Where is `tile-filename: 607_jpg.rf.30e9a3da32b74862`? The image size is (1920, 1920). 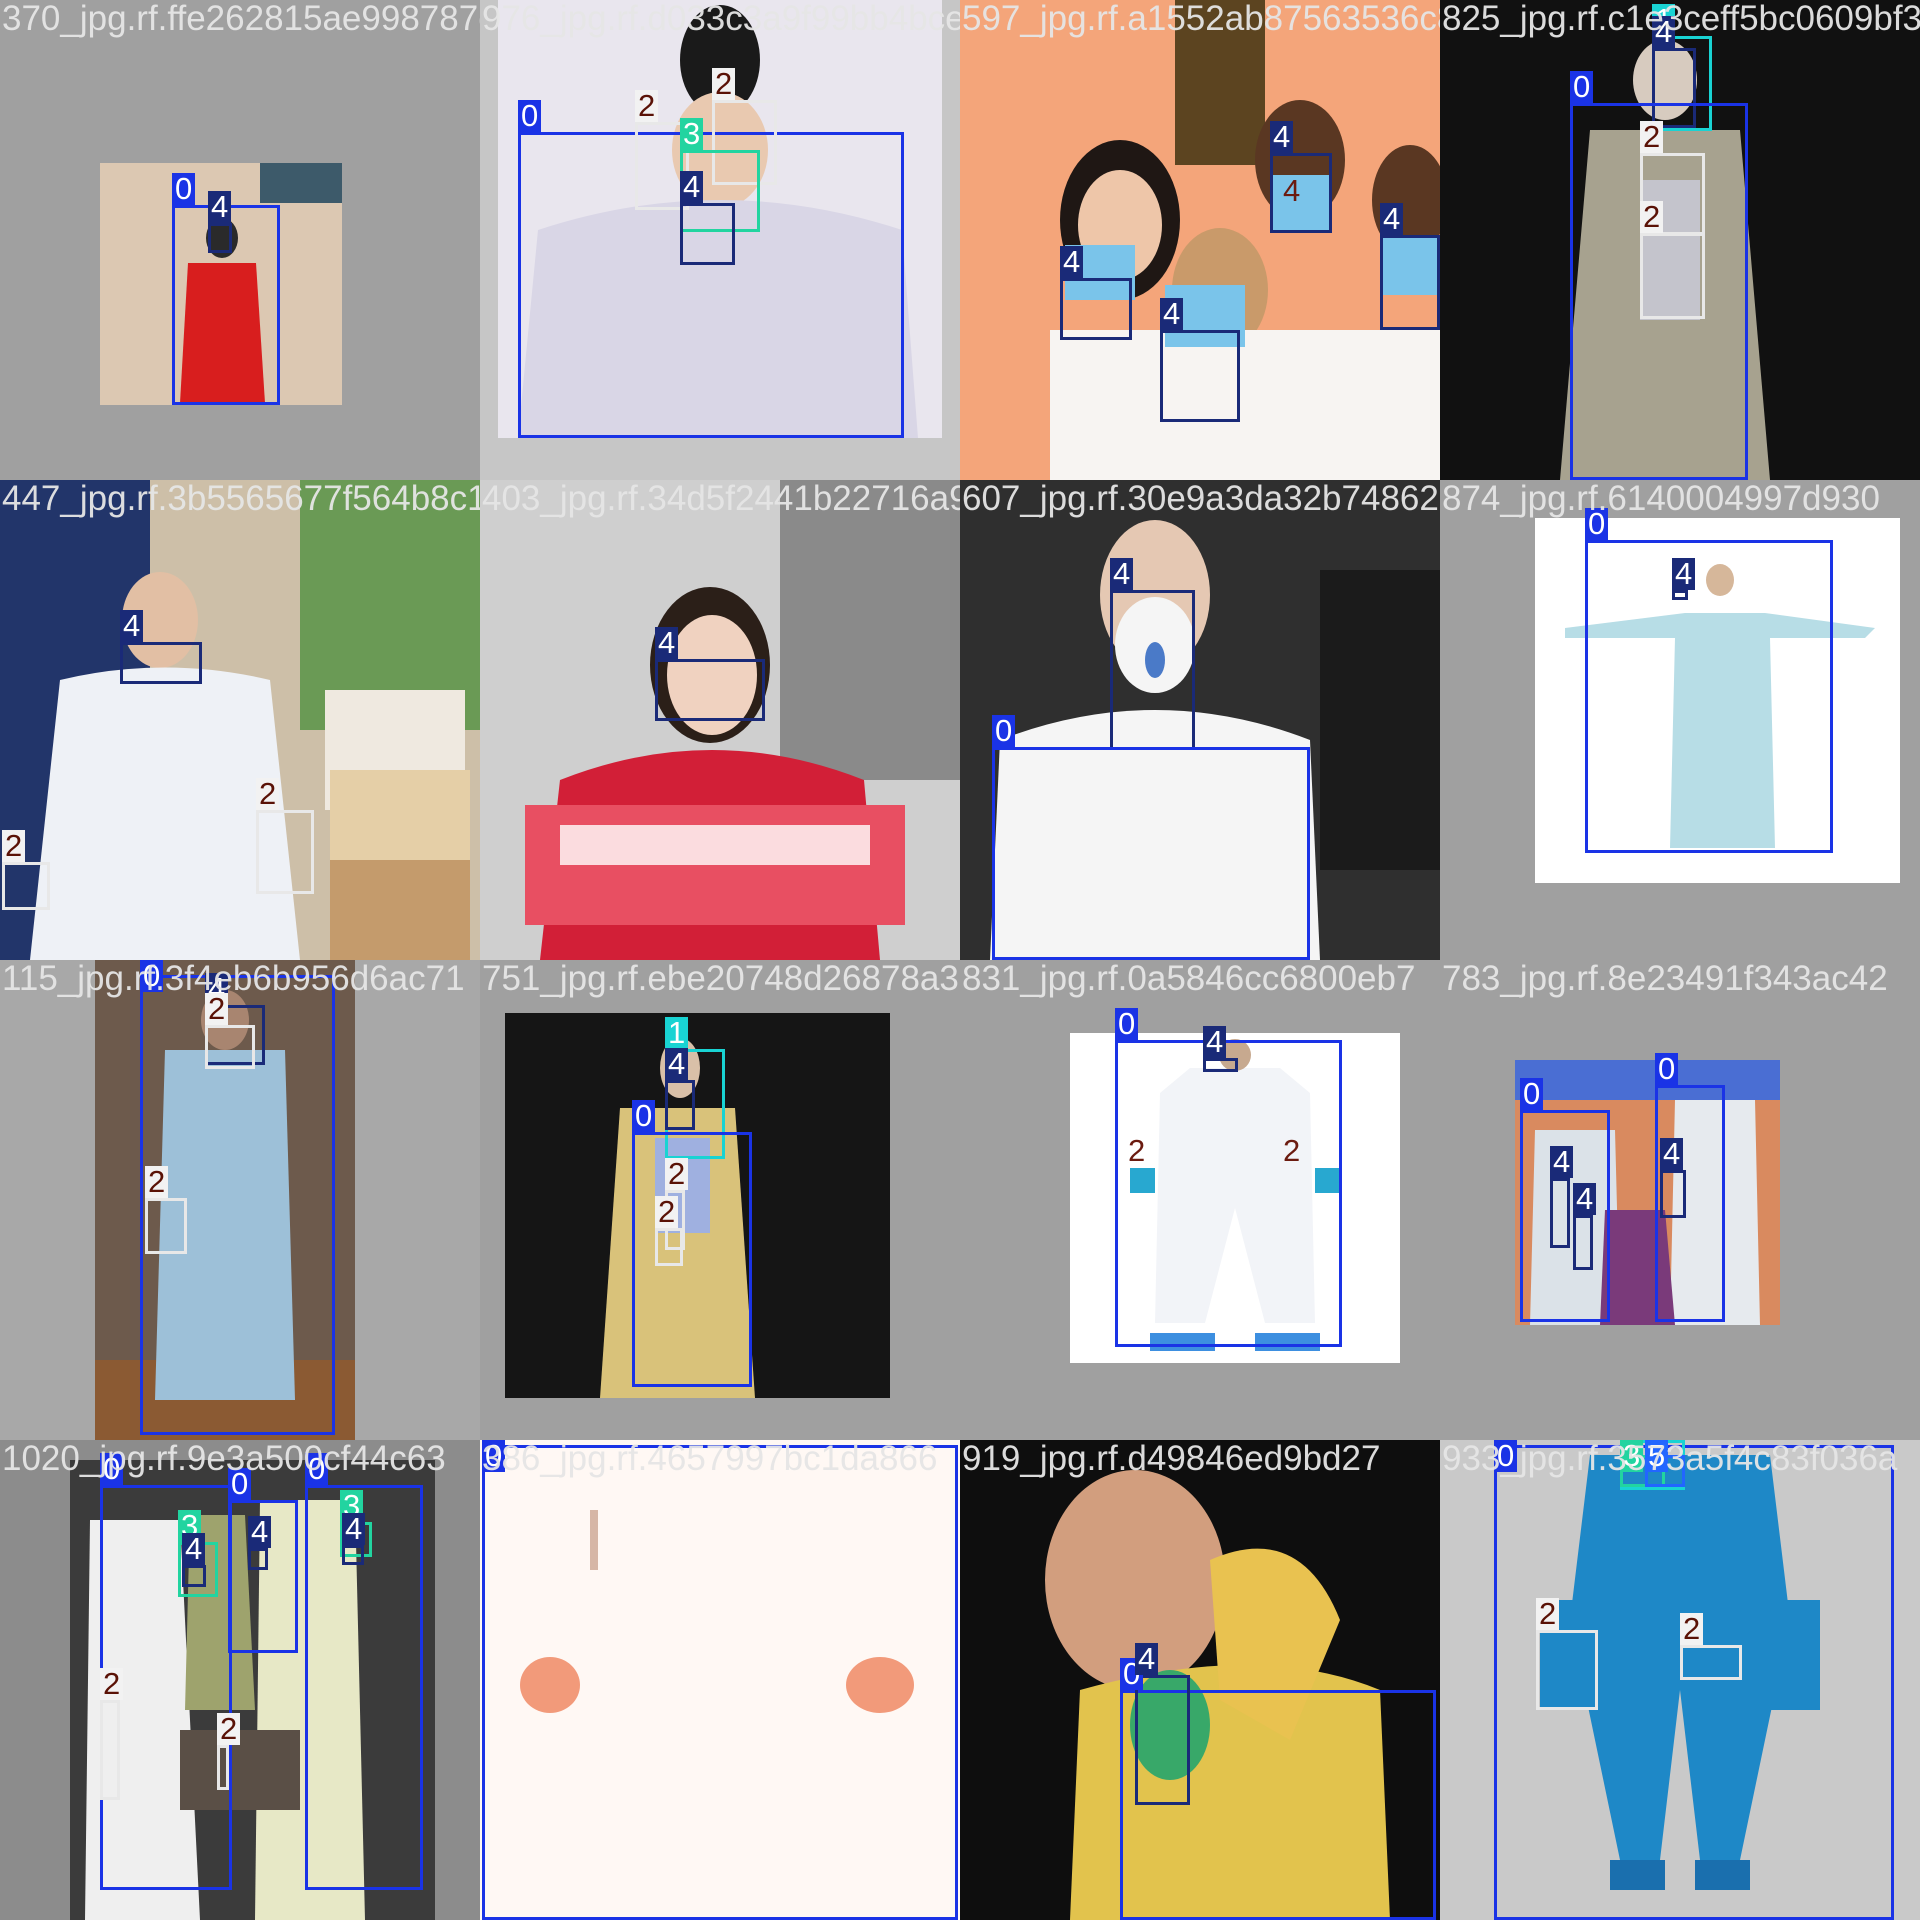 tile-filename: 607_jpg.rf.30e9a3da32b74862 is located at coordinates (1200, 499).